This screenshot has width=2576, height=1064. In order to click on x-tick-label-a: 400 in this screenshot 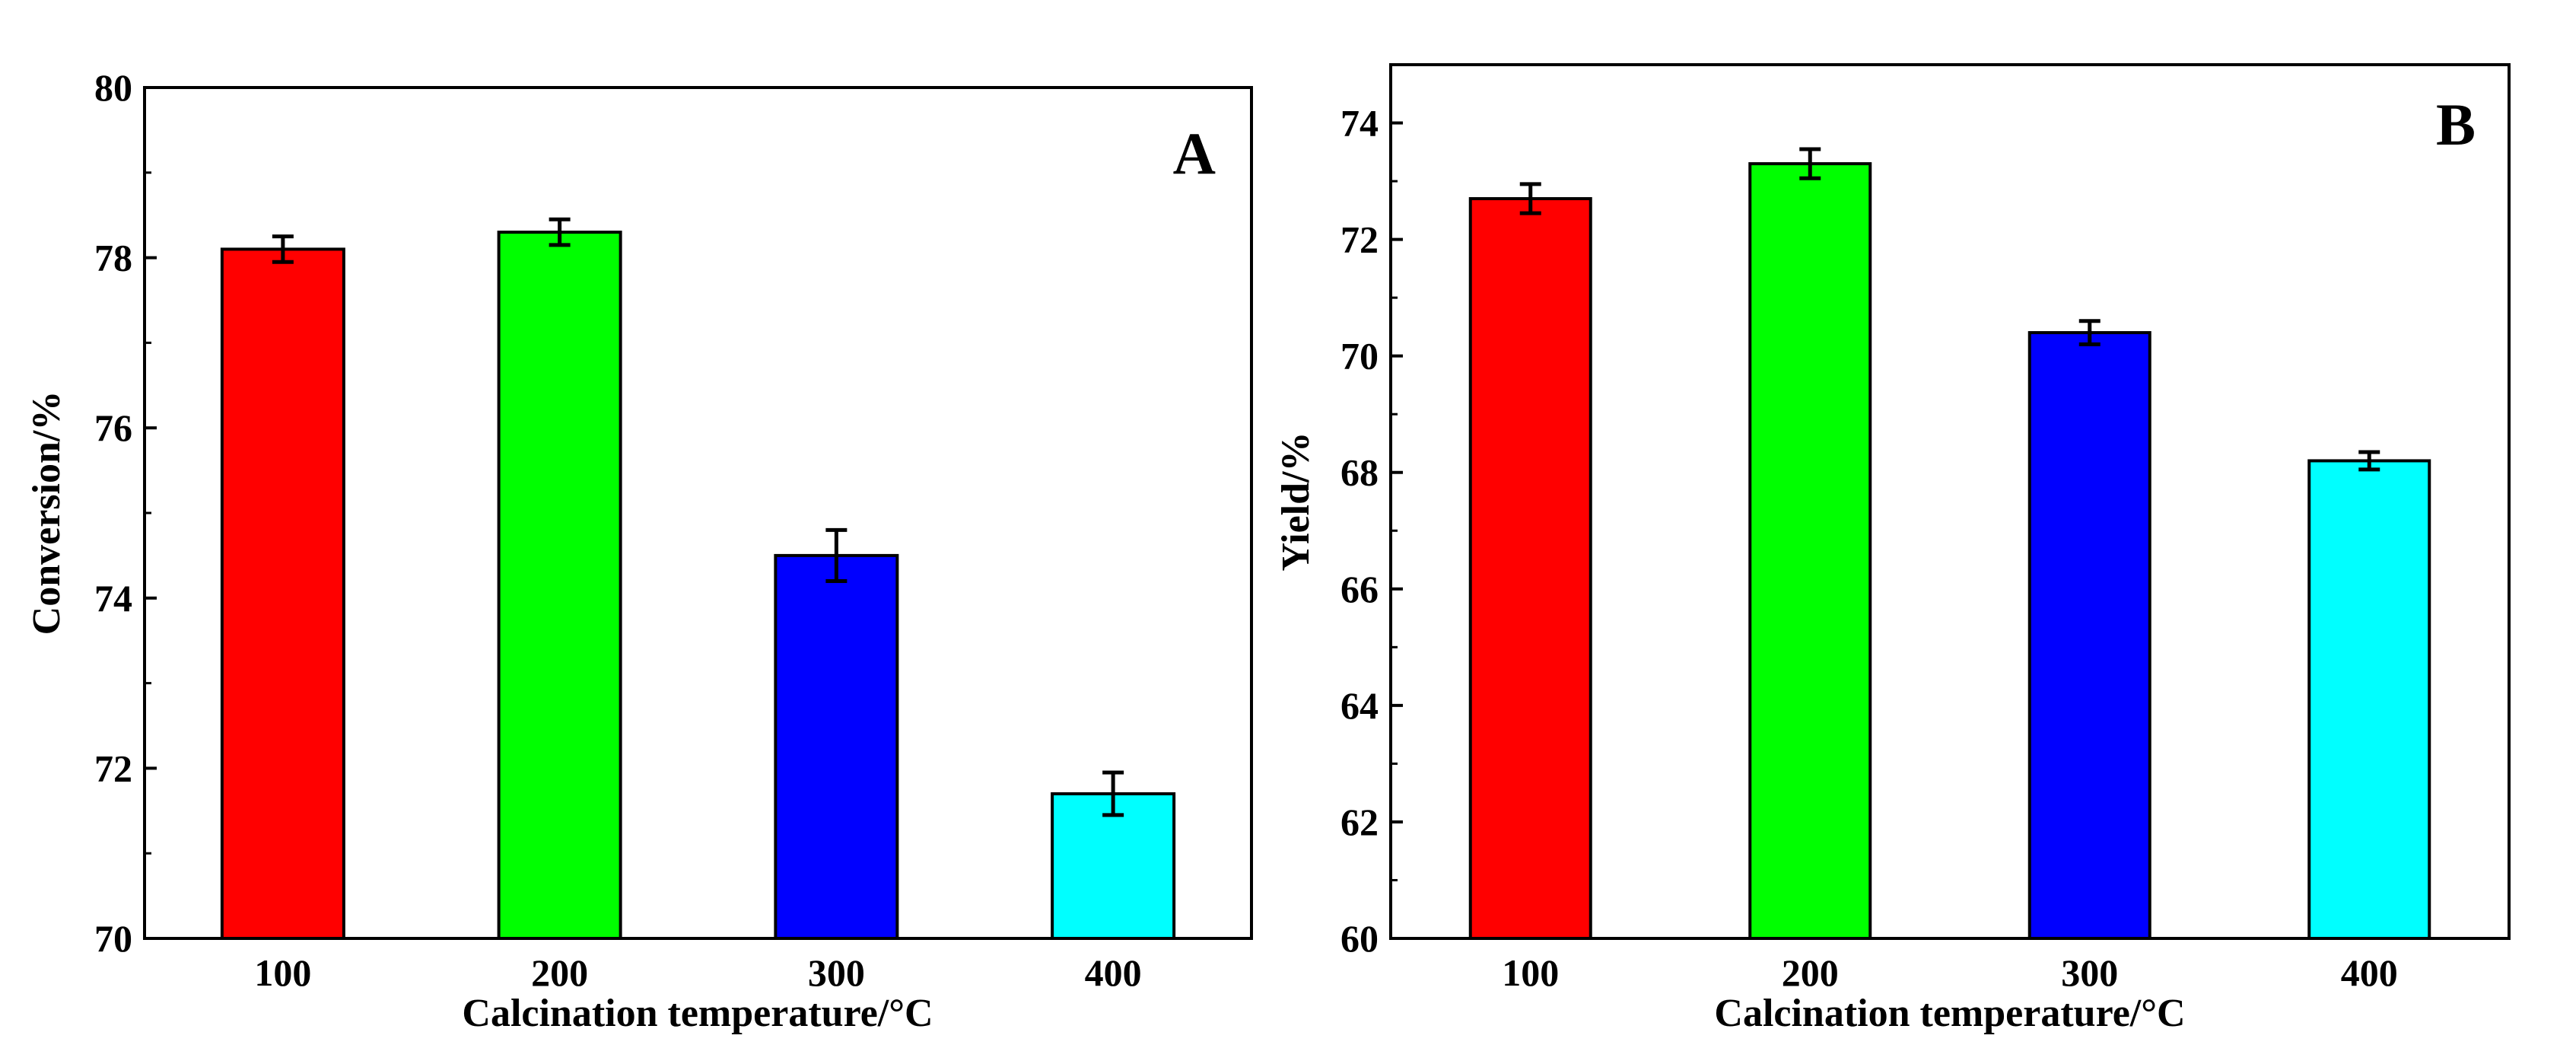, I will do `click(1113, 972)`.